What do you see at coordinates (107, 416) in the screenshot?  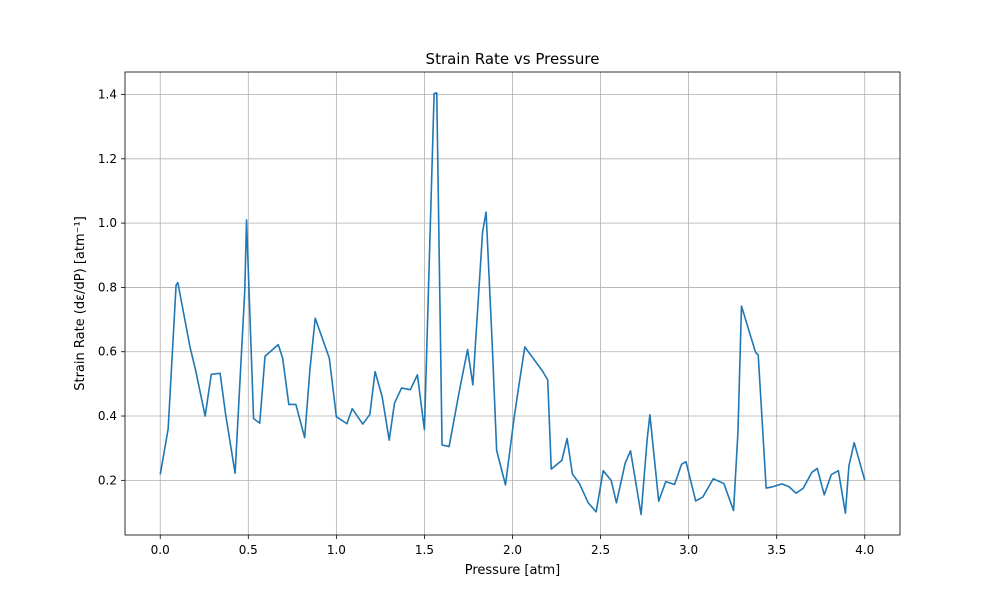 I see `y-tick-label: 0.4` at bounding box center [107, 416].